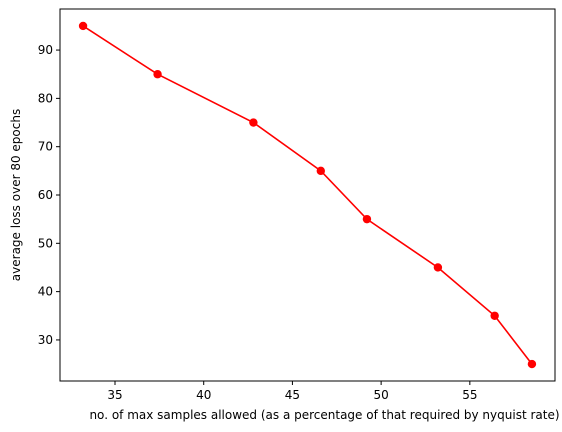  What do you see at coordinates (45, 195) in the screenshot?
I see `y-tick-label: 60` at bounding box center [45, 195].